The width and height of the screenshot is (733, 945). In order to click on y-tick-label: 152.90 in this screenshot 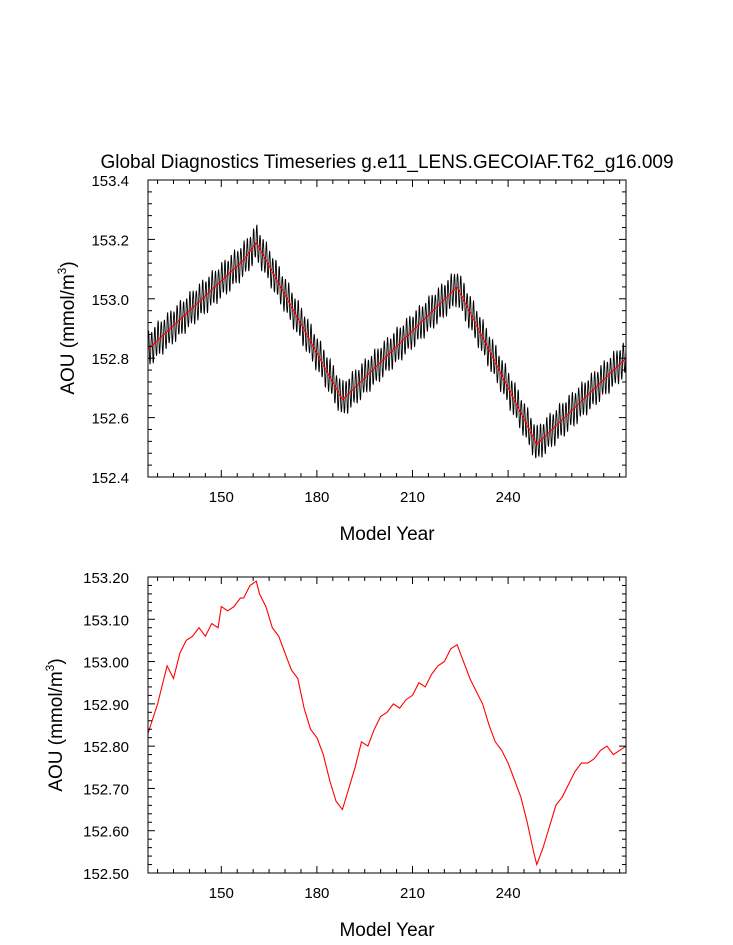, I will do `click(106, 705)`.